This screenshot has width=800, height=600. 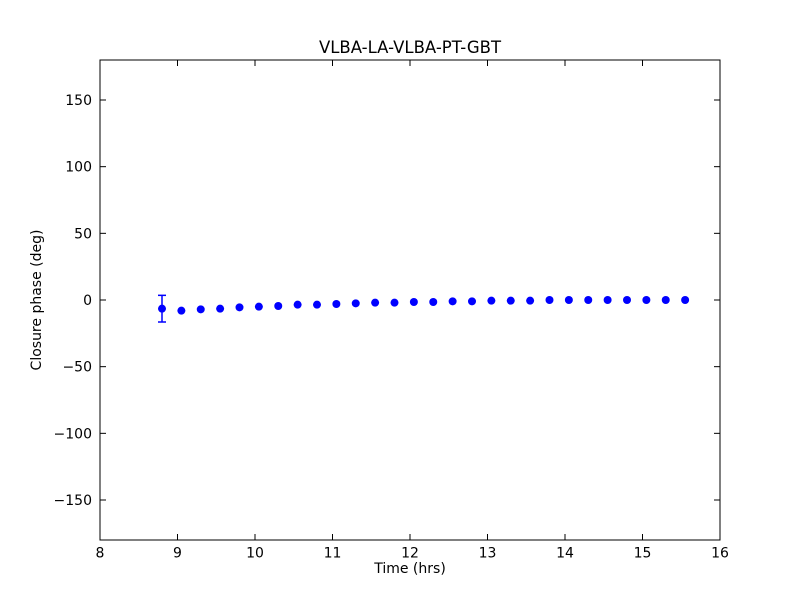 I want to click on x-tick-label: 15, so click(x=643, y=554).